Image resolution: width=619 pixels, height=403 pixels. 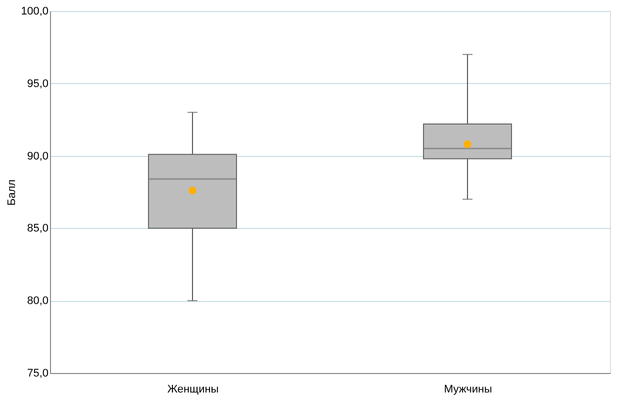 What do you see at coordinates (37, 301) in the screenshot?
I see `y-tick-label: 80,0` at bounding box center [37, 301].